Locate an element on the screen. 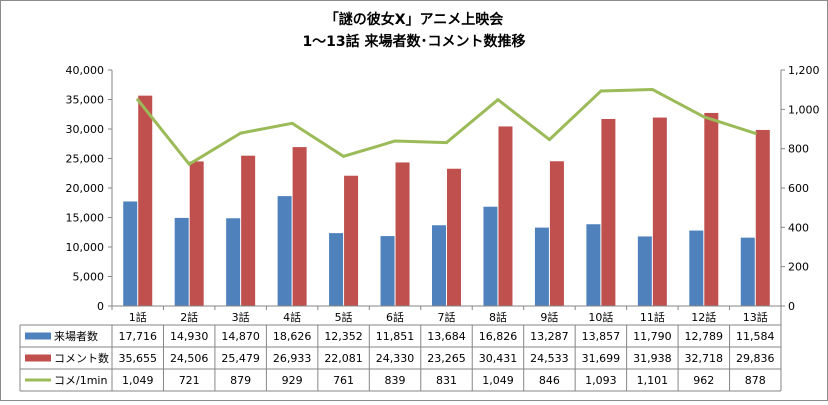 The image size is (828, 405). table-cell: 24,330 is located at coordinates (395, 358).